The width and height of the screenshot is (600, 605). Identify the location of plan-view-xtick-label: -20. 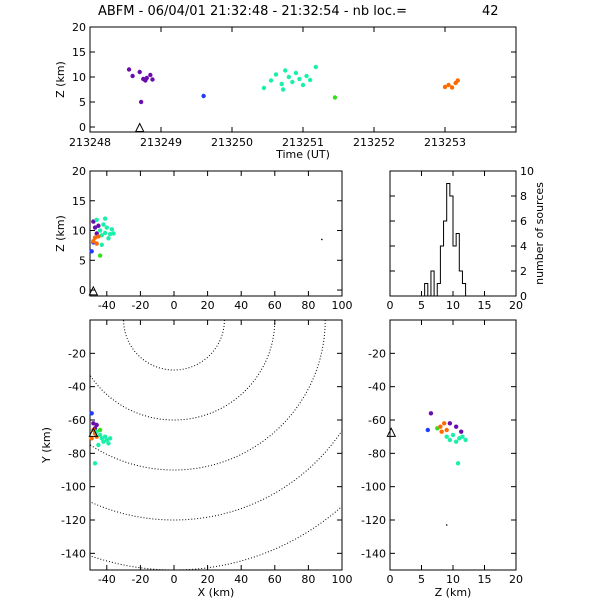
(140, 579).